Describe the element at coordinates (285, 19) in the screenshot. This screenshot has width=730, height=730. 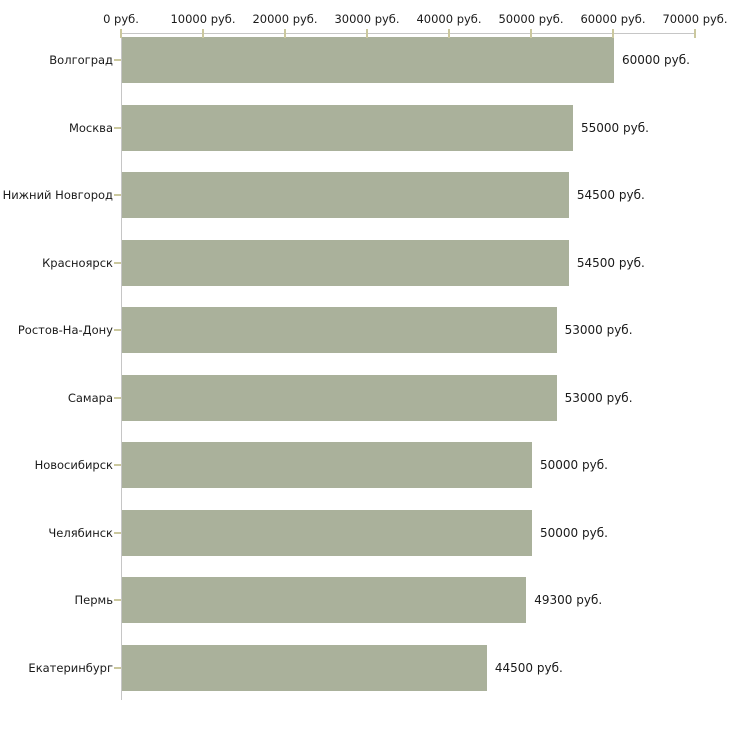
I see `x-axis-tick-label: 20000 руб.` at that location.